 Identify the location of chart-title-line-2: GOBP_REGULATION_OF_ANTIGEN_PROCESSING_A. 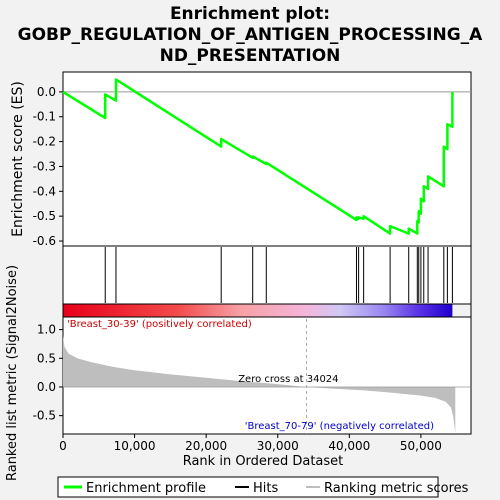
(251, 35).